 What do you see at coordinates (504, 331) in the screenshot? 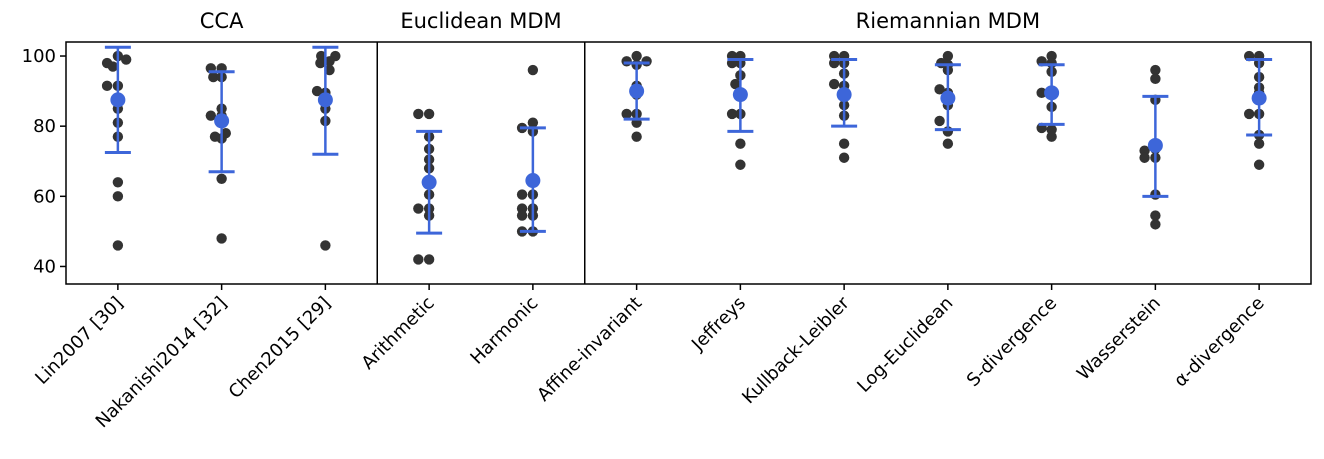
I see `x-tick-label: Harmonic` at bounding box center [504, 331].